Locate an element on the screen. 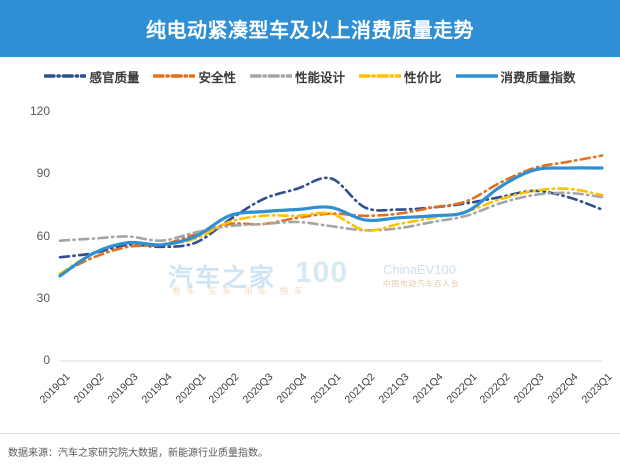 Image resolution: width=620 pixels, height=476 pixels. footer-divider is located at coordinates (310, 433).